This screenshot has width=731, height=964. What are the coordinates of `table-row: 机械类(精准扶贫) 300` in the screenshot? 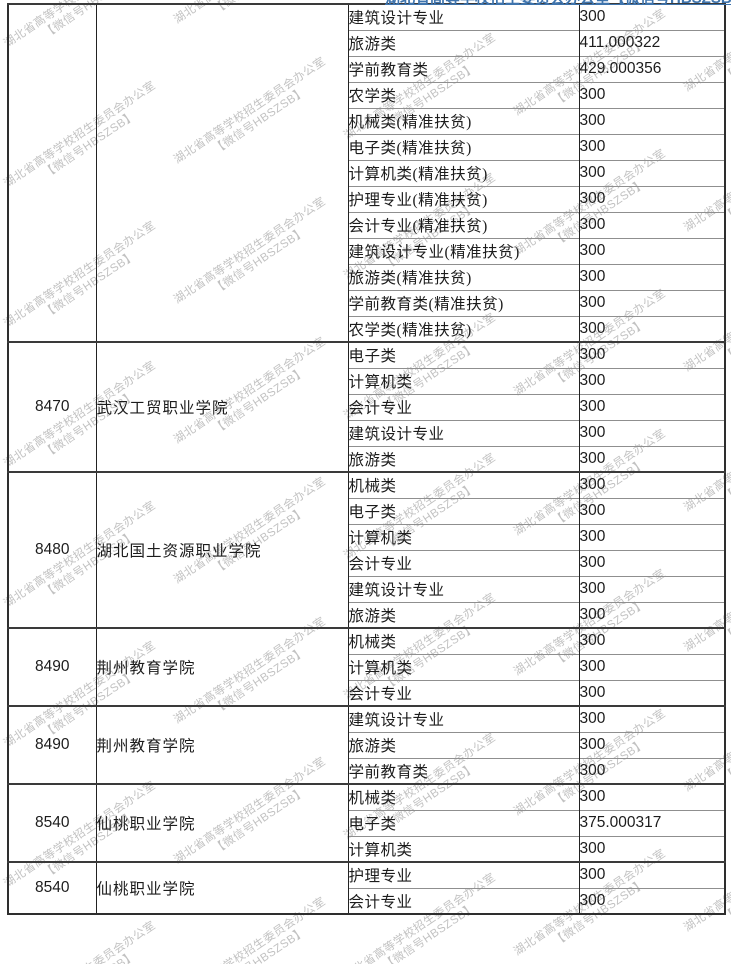 It's located at (366, 120).